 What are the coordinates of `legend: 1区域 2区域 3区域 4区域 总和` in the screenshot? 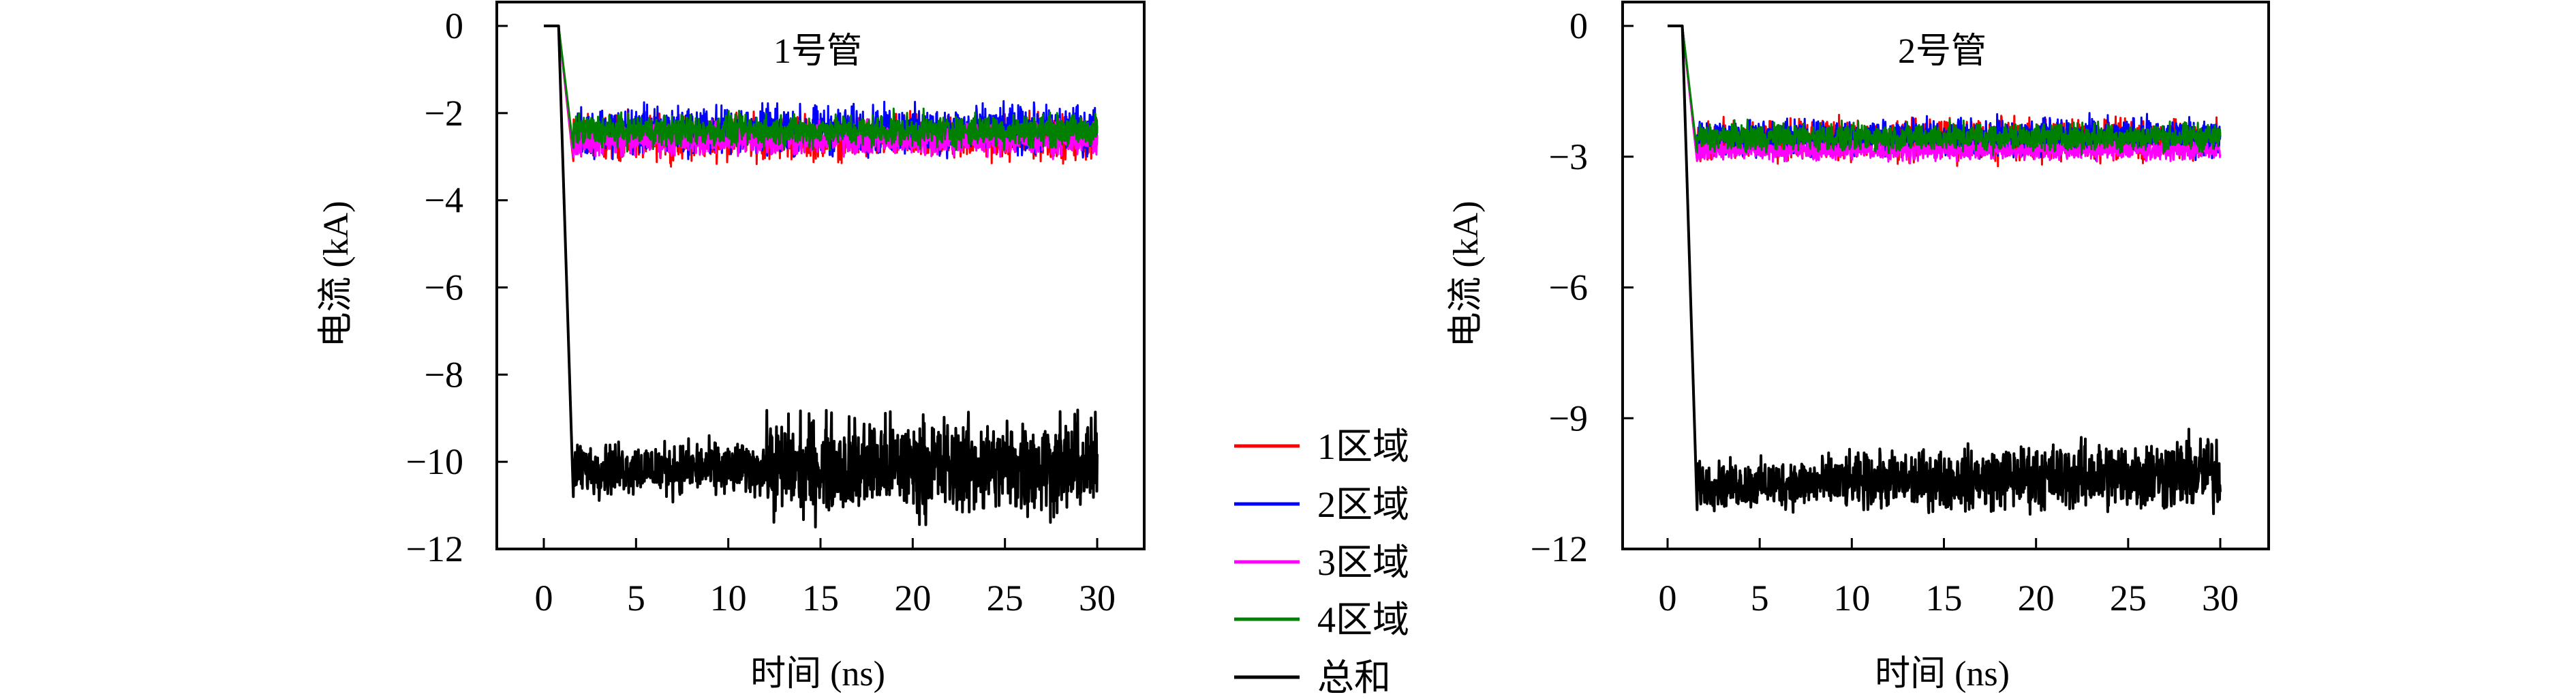 It's located at (1321, 562).